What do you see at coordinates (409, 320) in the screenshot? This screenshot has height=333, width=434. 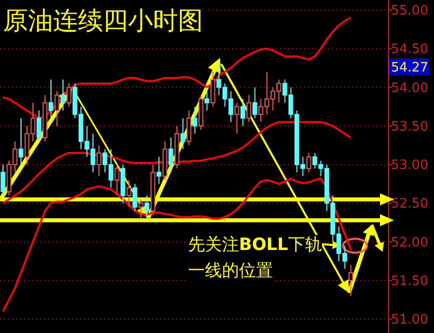 I see `y-tick-label: 51.00` at bounding box center [409, 320].